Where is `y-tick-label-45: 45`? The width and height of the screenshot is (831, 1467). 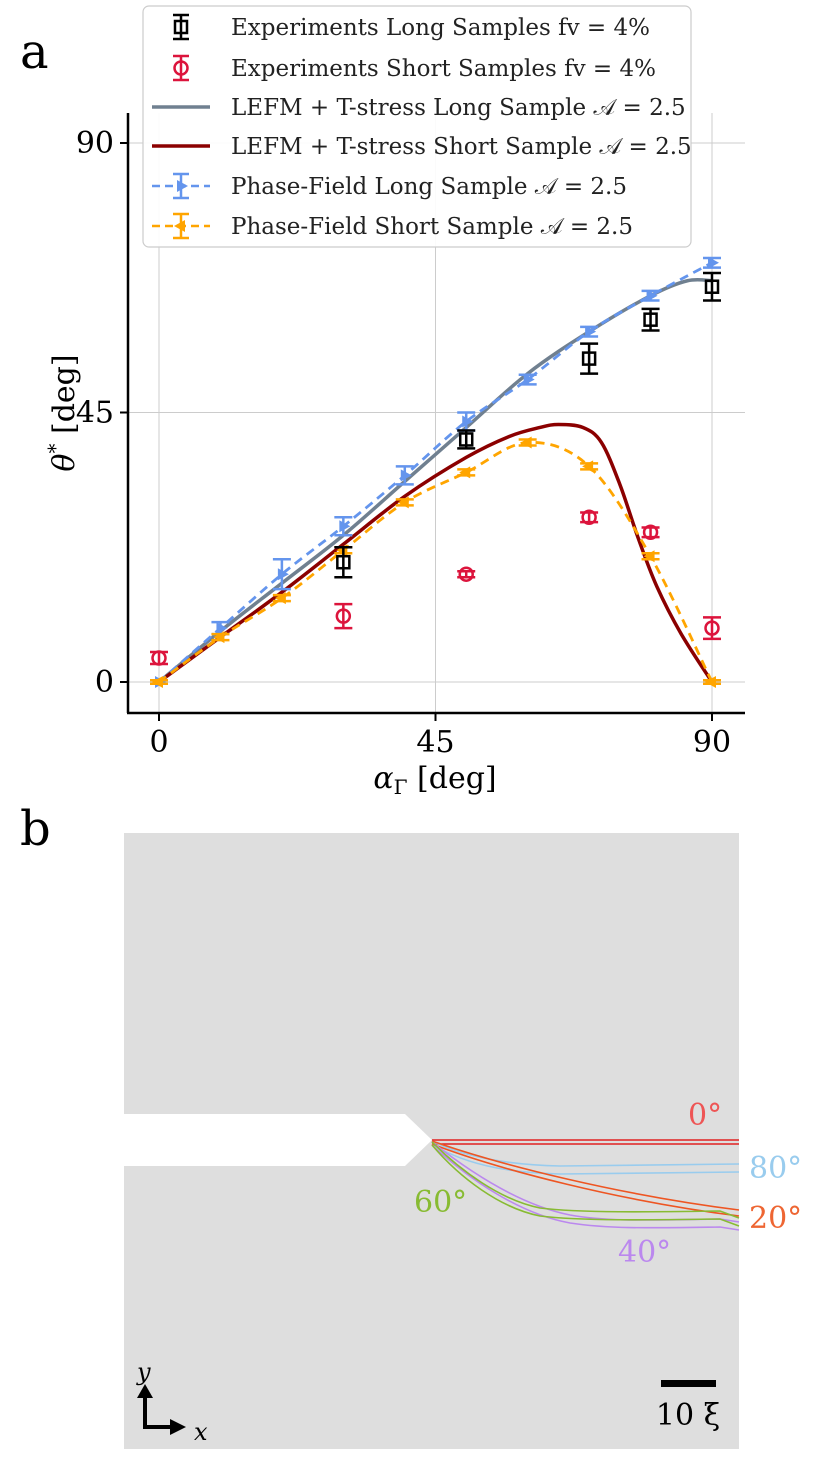
y-tick-label-45: 45 is located at coordinates (95, 413).